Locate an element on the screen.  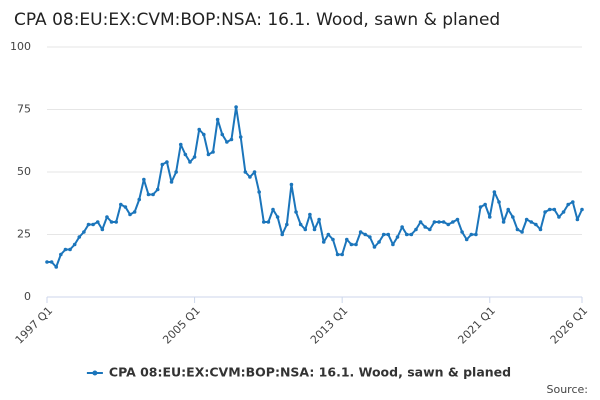
x-tick-label: 2026 Q1 is located at coordinates (569, 325).